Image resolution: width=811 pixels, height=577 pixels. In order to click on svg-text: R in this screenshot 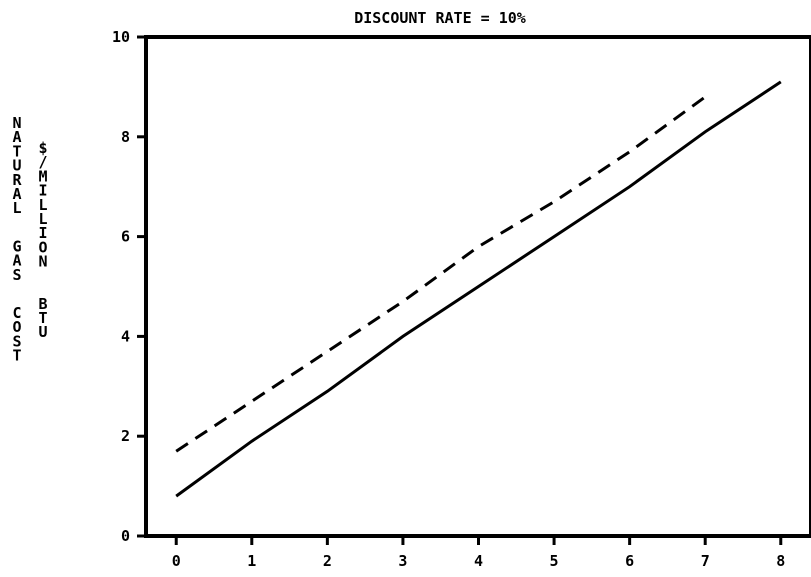, I will do `click(17, 180)`.